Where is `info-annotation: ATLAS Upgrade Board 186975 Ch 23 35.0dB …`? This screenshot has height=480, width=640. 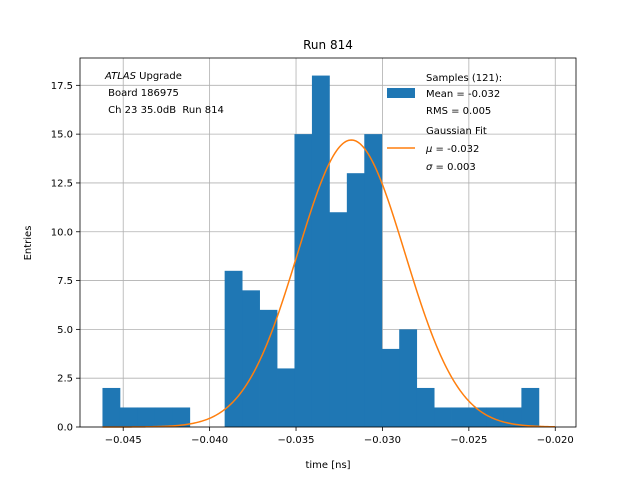
info-annotation: ATLAS Upgrade Board 186975 Ch 23 35.0dB … is located at coordinates (164, 93).